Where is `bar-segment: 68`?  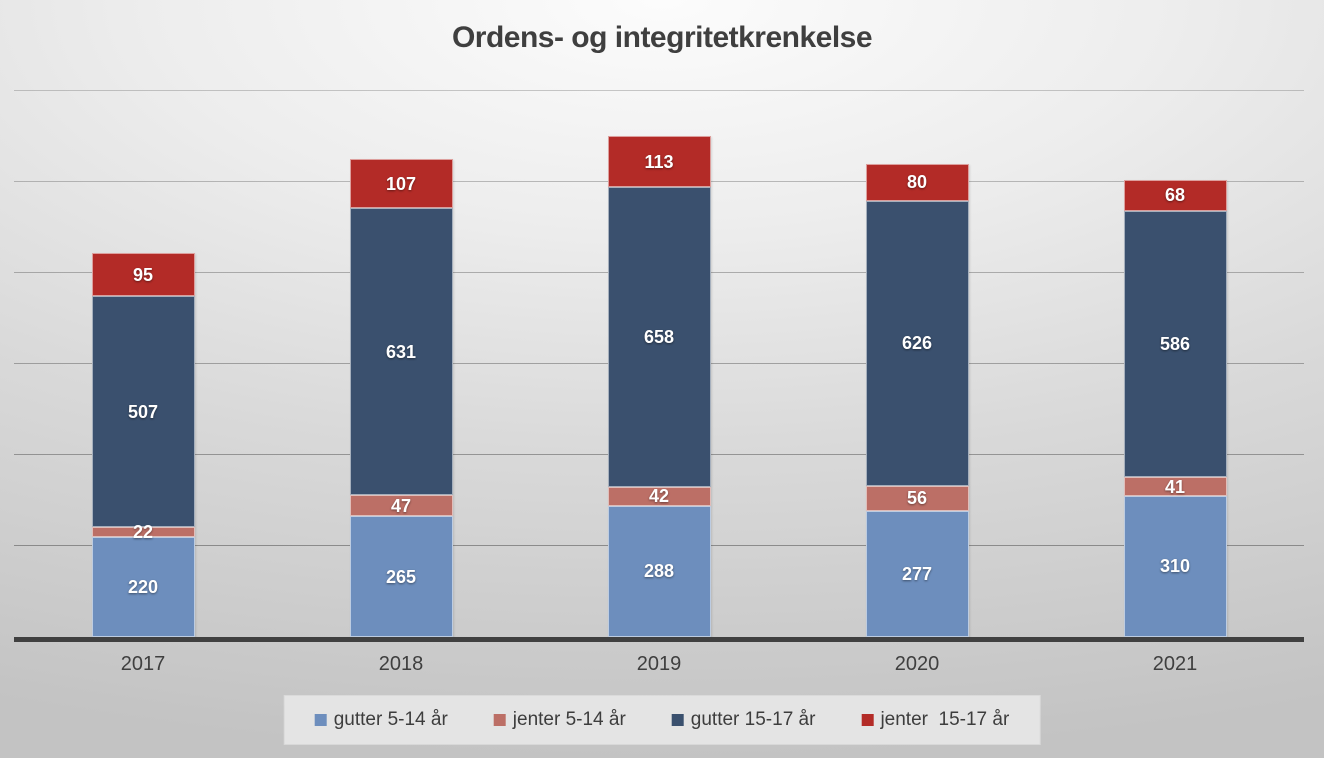
bar-segment: 68 is located at coordinates (1175, 195).